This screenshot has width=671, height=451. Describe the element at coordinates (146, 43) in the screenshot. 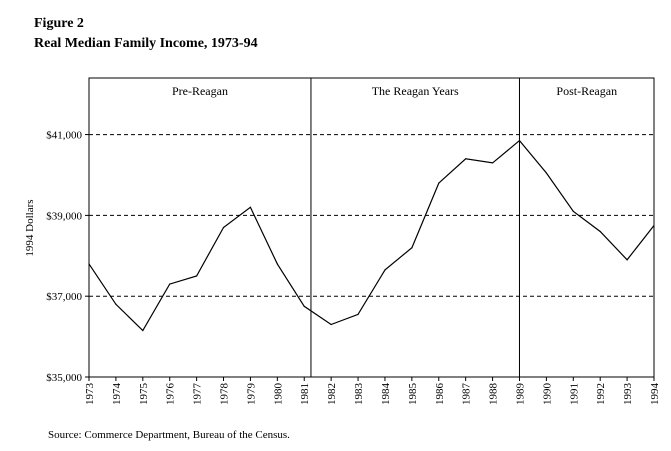

I see `figure-title: Real Median Family Income, 1973-94` at that location.